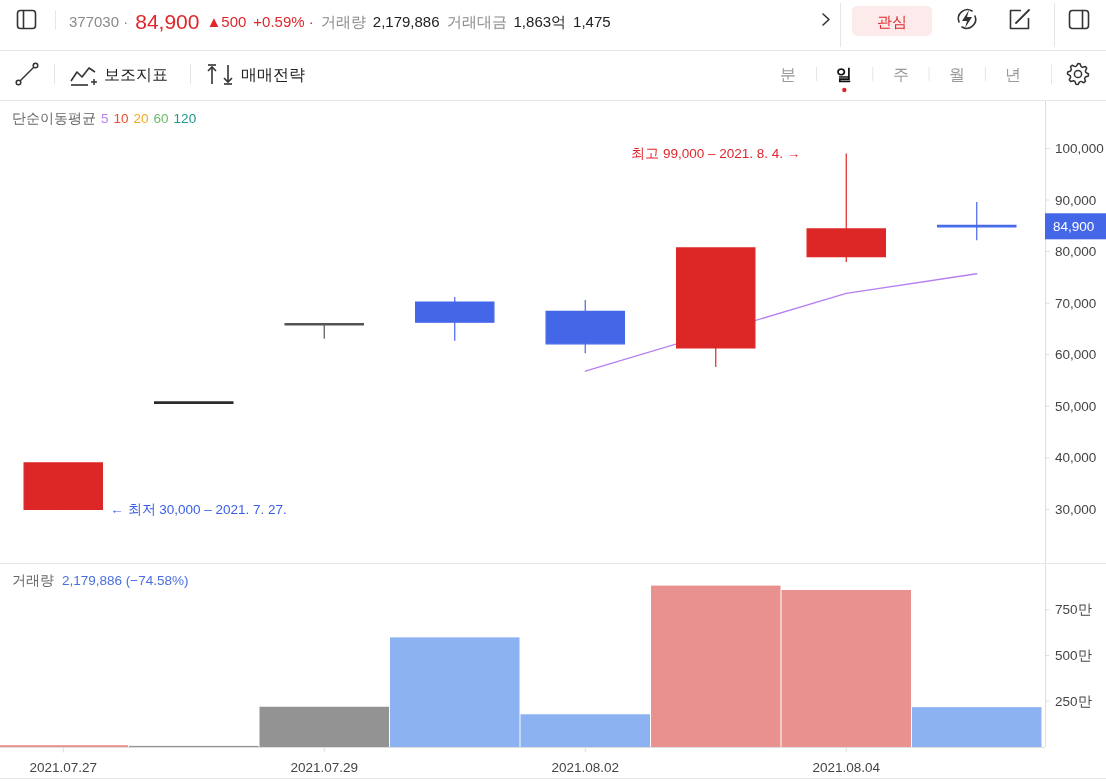  Describe the element at coordinates (956, 74) in the screenshot. I see `text: 월` at that location.